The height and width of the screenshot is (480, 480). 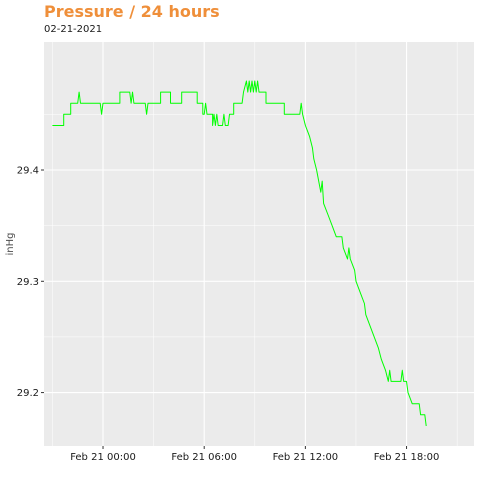 I want to click on y-tick-label: 29.3, so click(x=28, y=282).